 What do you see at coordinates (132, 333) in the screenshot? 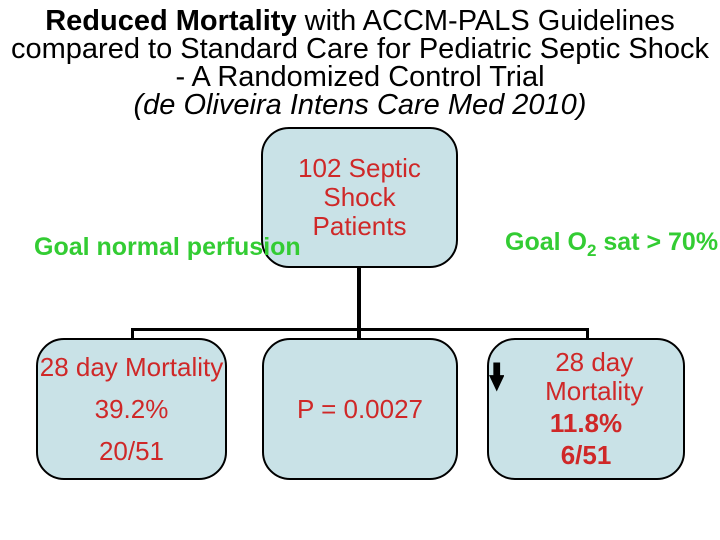
I see `connector-drop-left` at bounding box center [132, 333].